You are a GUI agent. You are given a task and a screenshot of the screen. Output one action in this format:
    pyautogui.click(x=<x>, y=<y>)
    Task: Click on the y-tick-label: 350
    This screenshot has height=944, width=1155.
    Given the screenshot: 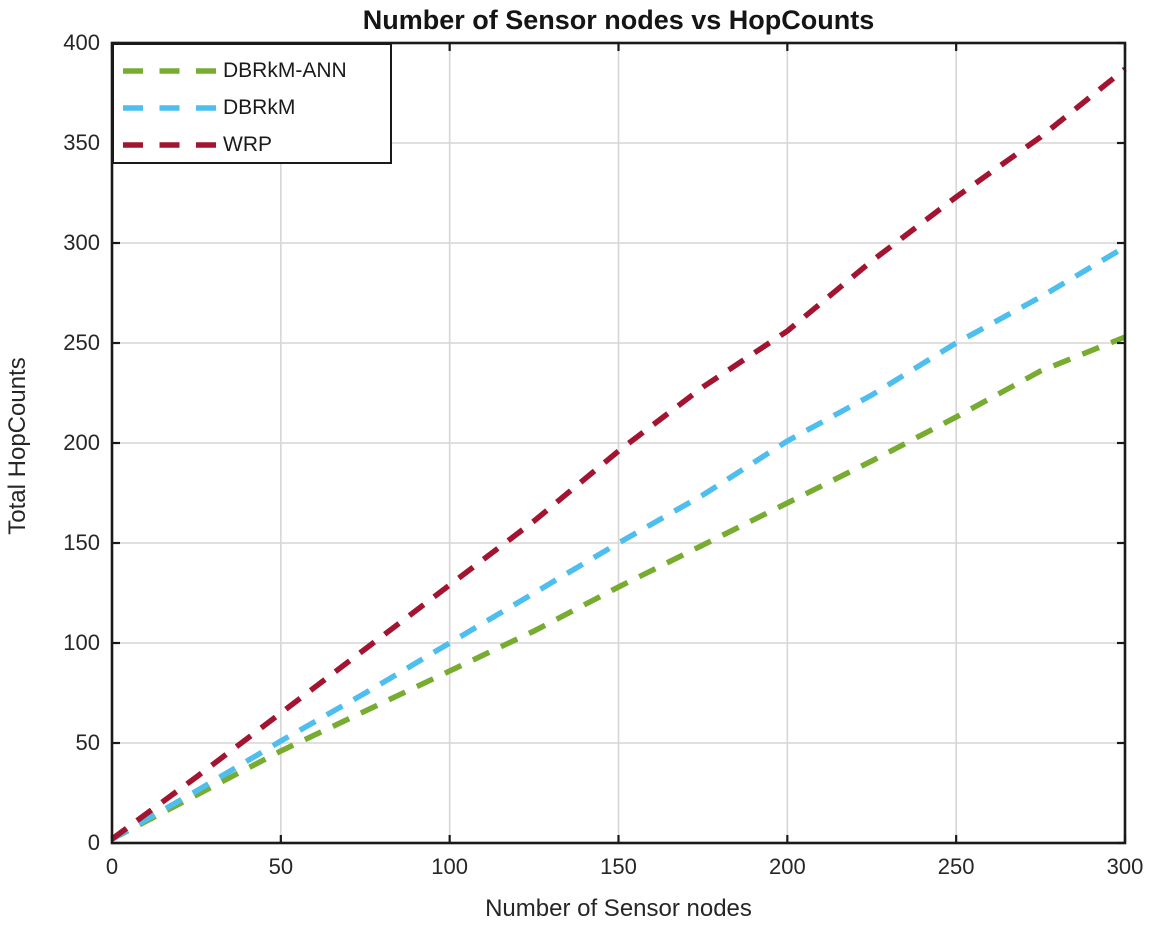 What is the action you would take?
    pyautogui.click(x=81, y=142)
    